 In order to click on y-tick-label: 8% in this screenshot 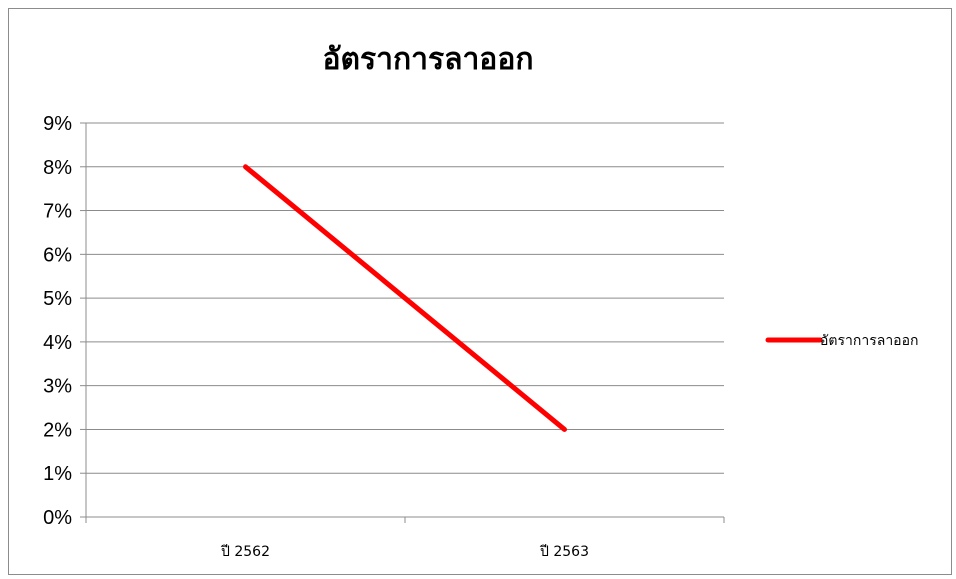, I will do `click(57, 168)`.